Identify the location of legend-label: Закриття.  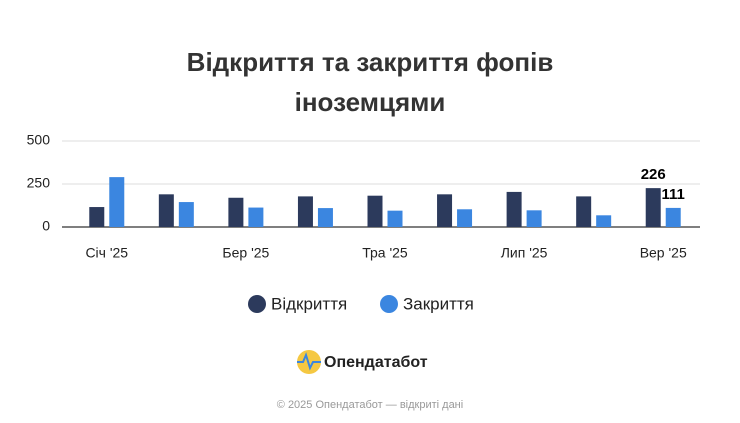
(438, 303).